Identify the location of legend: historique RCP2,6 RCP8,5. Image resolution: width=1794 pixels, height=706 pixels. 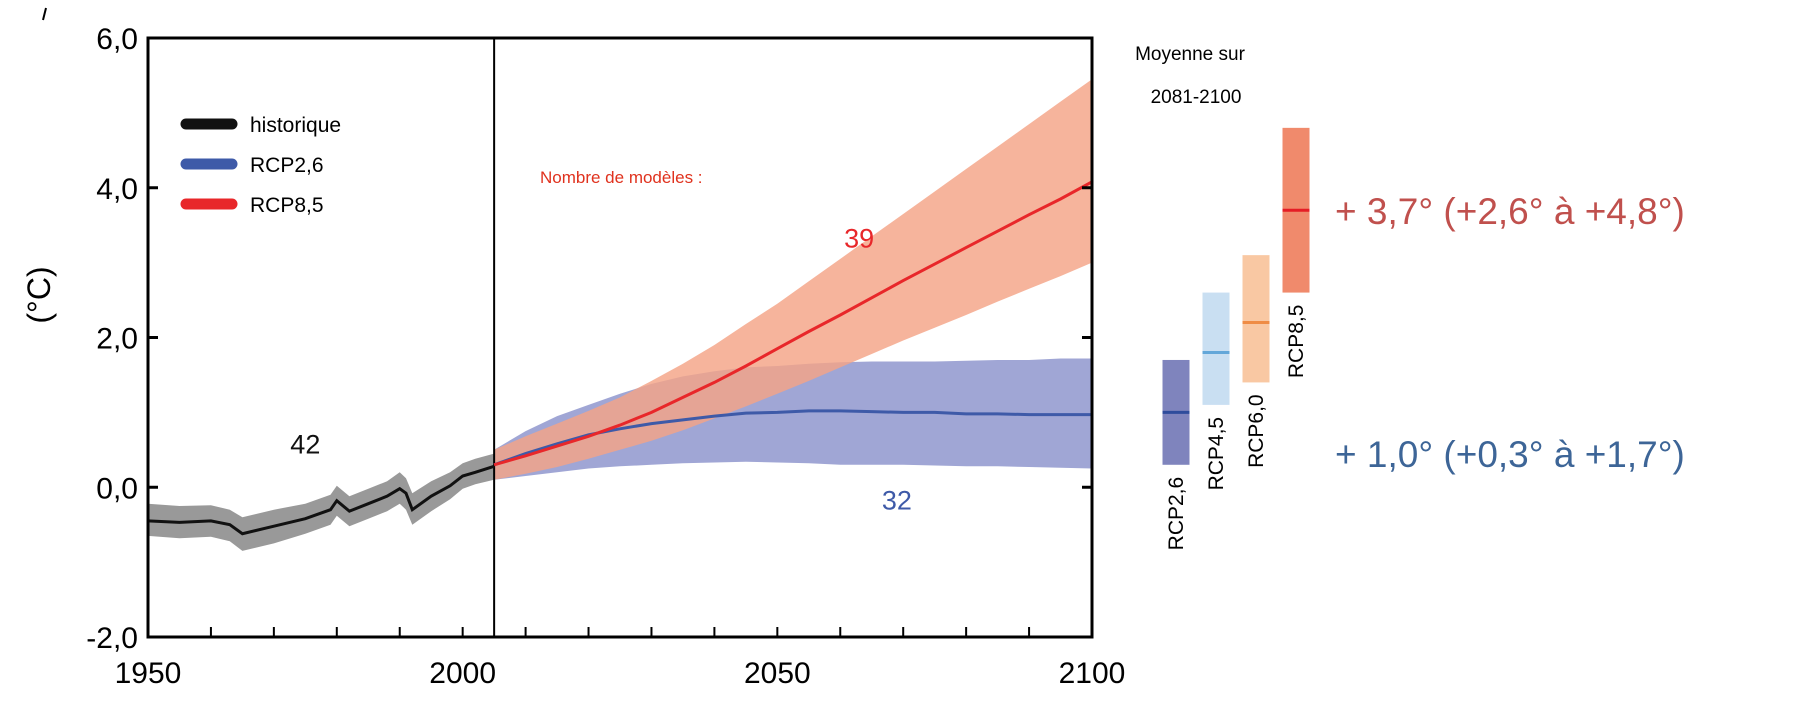
(260, 165).